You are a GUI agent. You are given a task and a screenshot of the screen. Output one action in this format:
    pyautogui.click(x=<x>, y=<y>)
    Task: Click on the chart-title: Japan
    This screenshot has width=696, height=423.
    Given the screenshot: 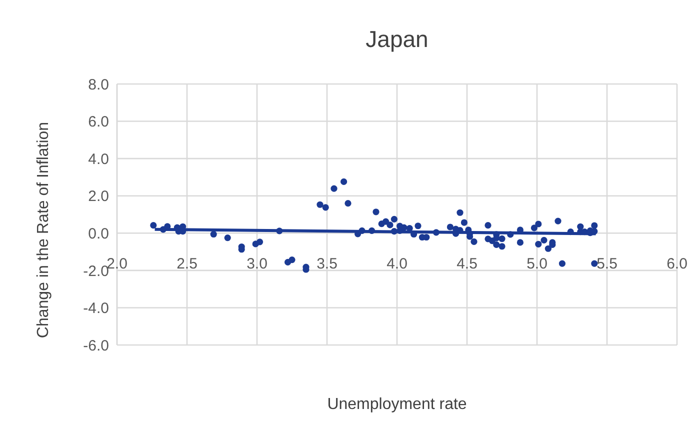 What is the action you would take?
    pyautogui.click(x=397, y=39)
    